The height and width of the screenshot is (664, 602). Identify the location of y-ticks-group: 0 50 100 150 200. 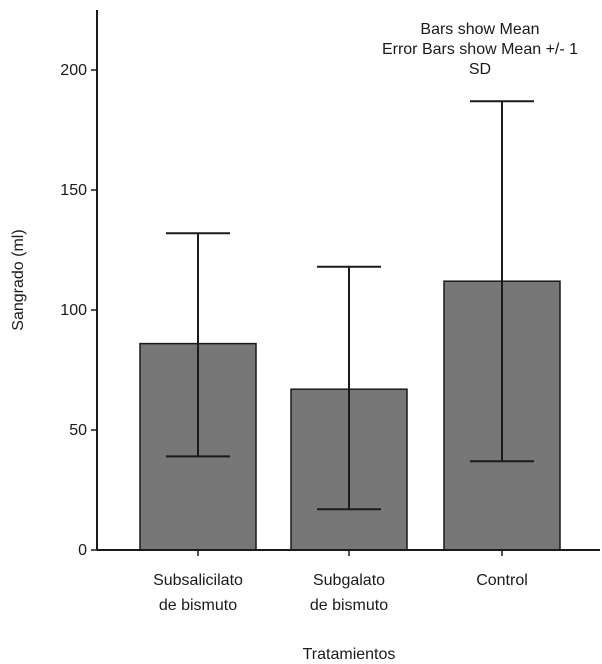
(78, 310).